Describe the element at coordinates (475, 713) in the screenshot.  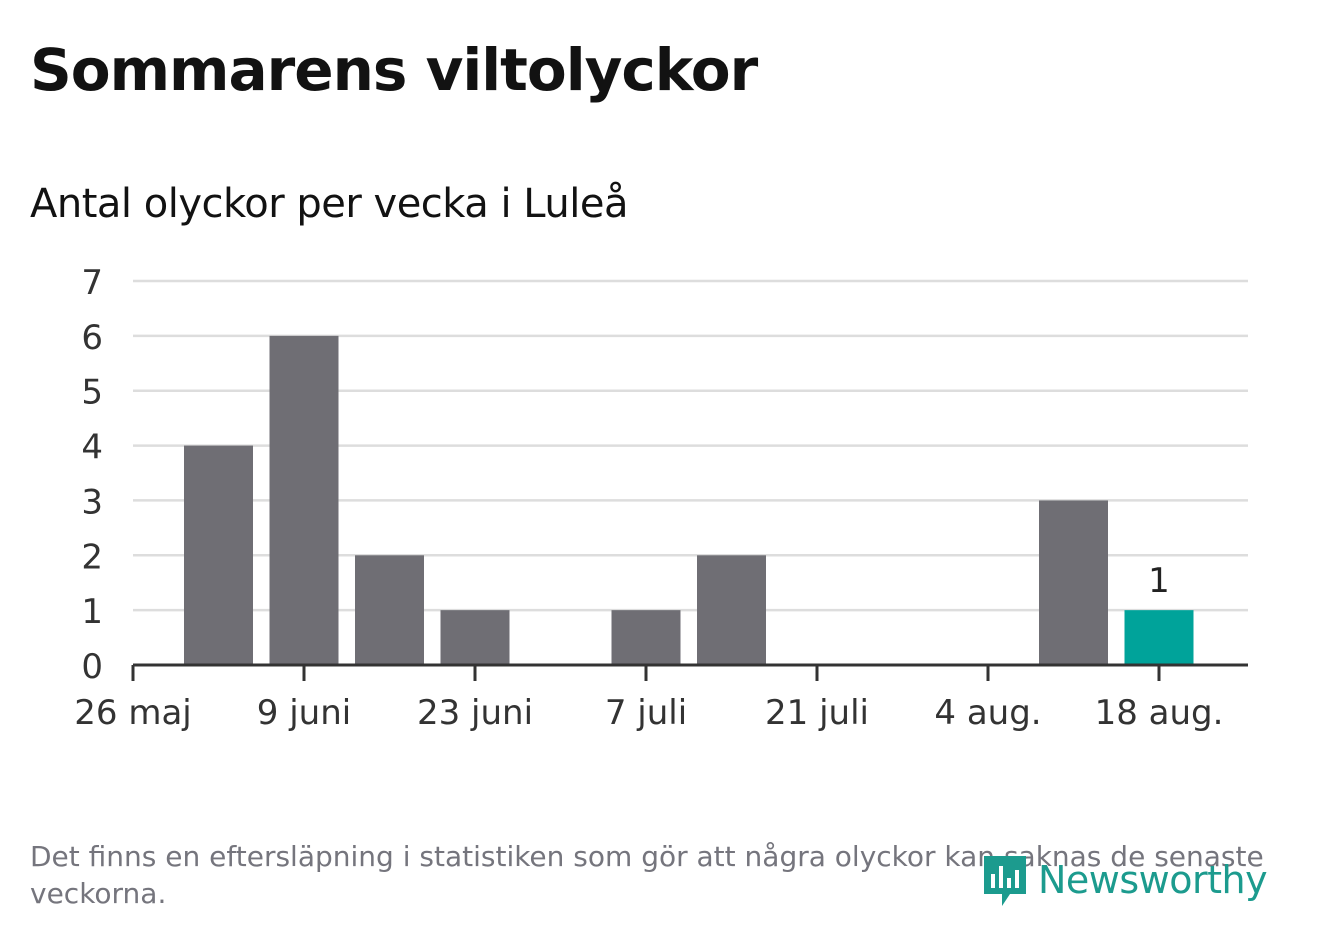
I see `x-tick-label: 23 juni` at that location.